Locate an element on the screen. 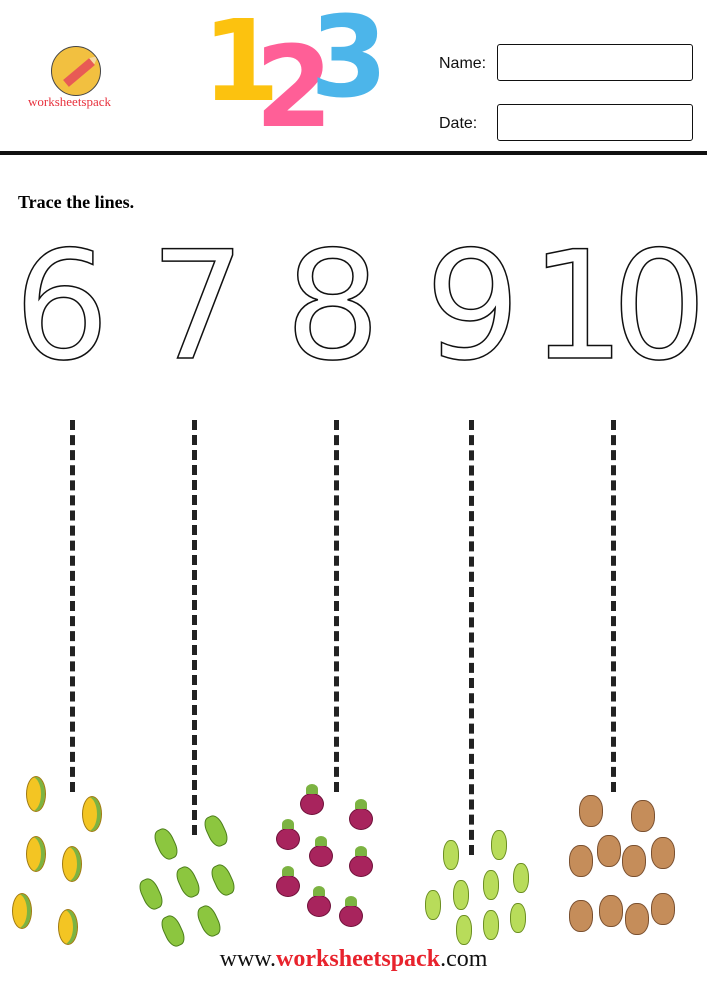  title-digit-2: 2 is located at coordinates (294, 88).